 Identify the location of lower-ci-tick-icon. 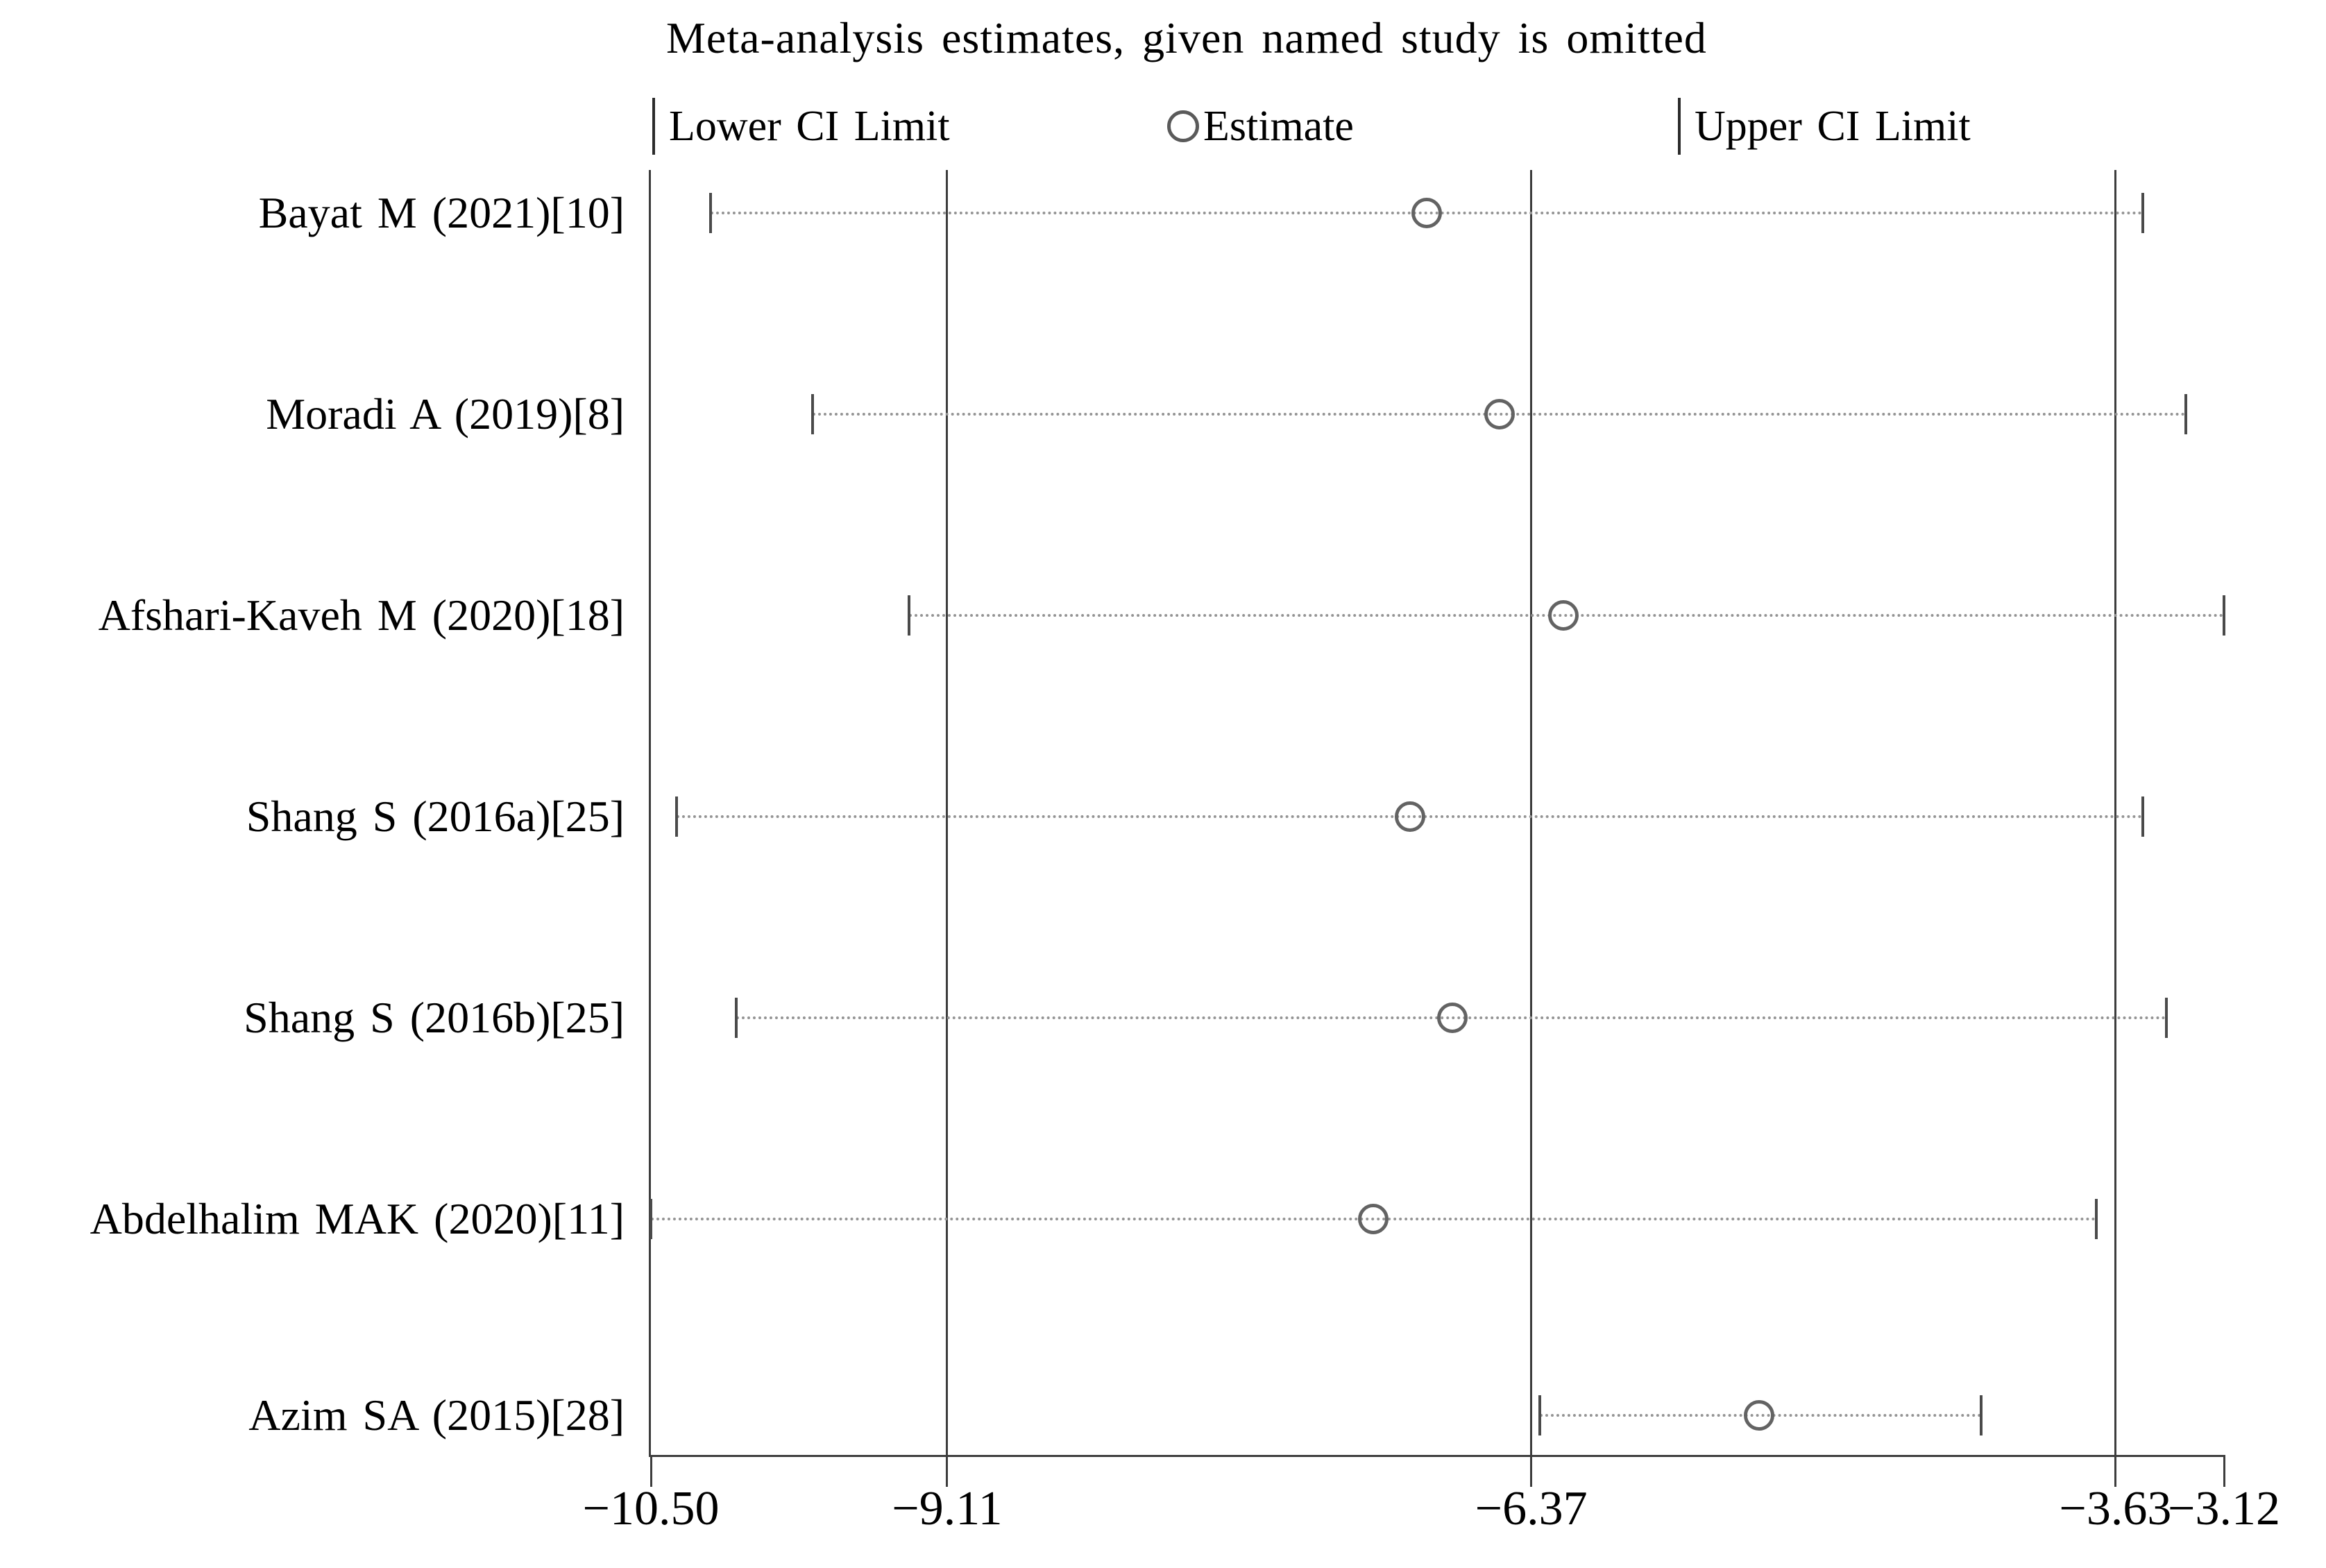
(653, 126).